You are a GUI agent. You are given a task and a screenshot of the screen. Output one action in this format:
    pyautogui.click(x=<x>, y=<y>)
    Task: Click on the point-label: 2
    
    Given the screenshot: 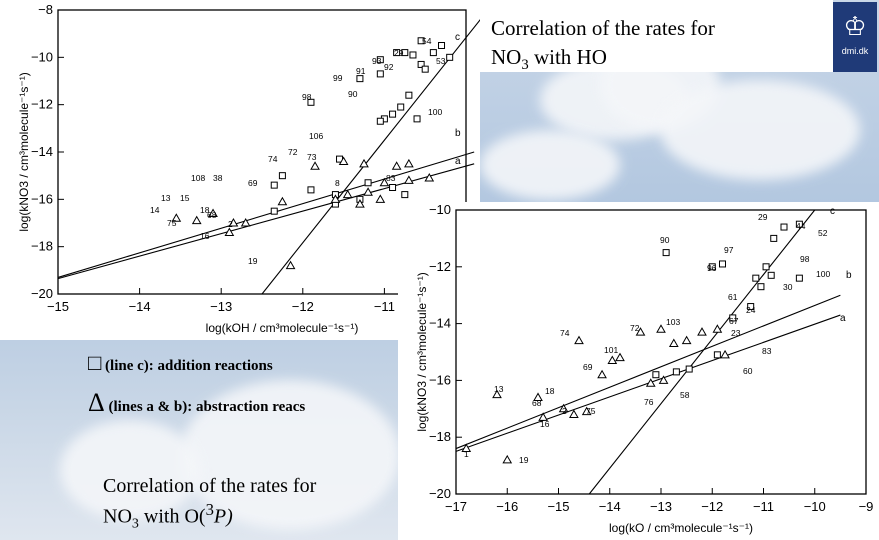 What is the action you would take?
    pyautogui.click(x=230, y=224)
    